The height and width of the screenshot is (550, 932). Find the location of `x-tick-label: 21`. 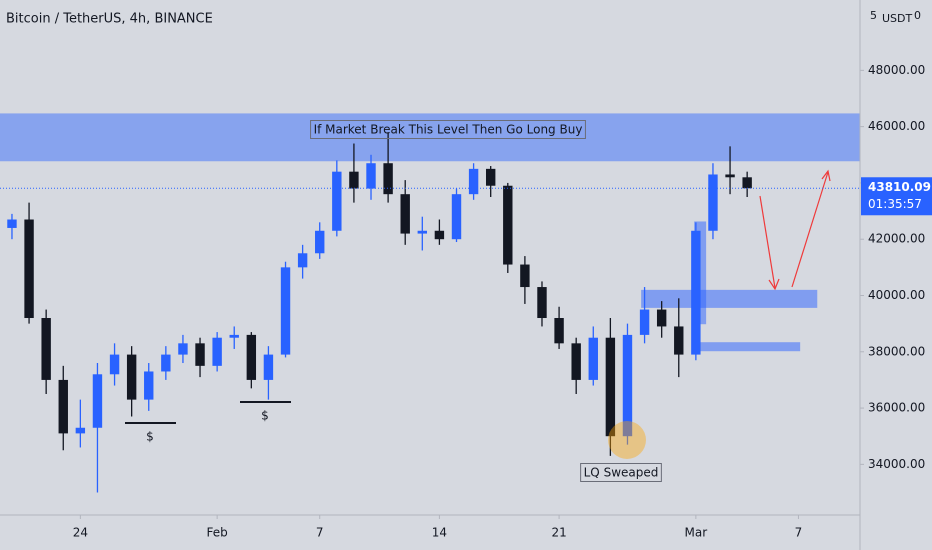

x-tick-label: 21 is located at coordinates (558, 533).